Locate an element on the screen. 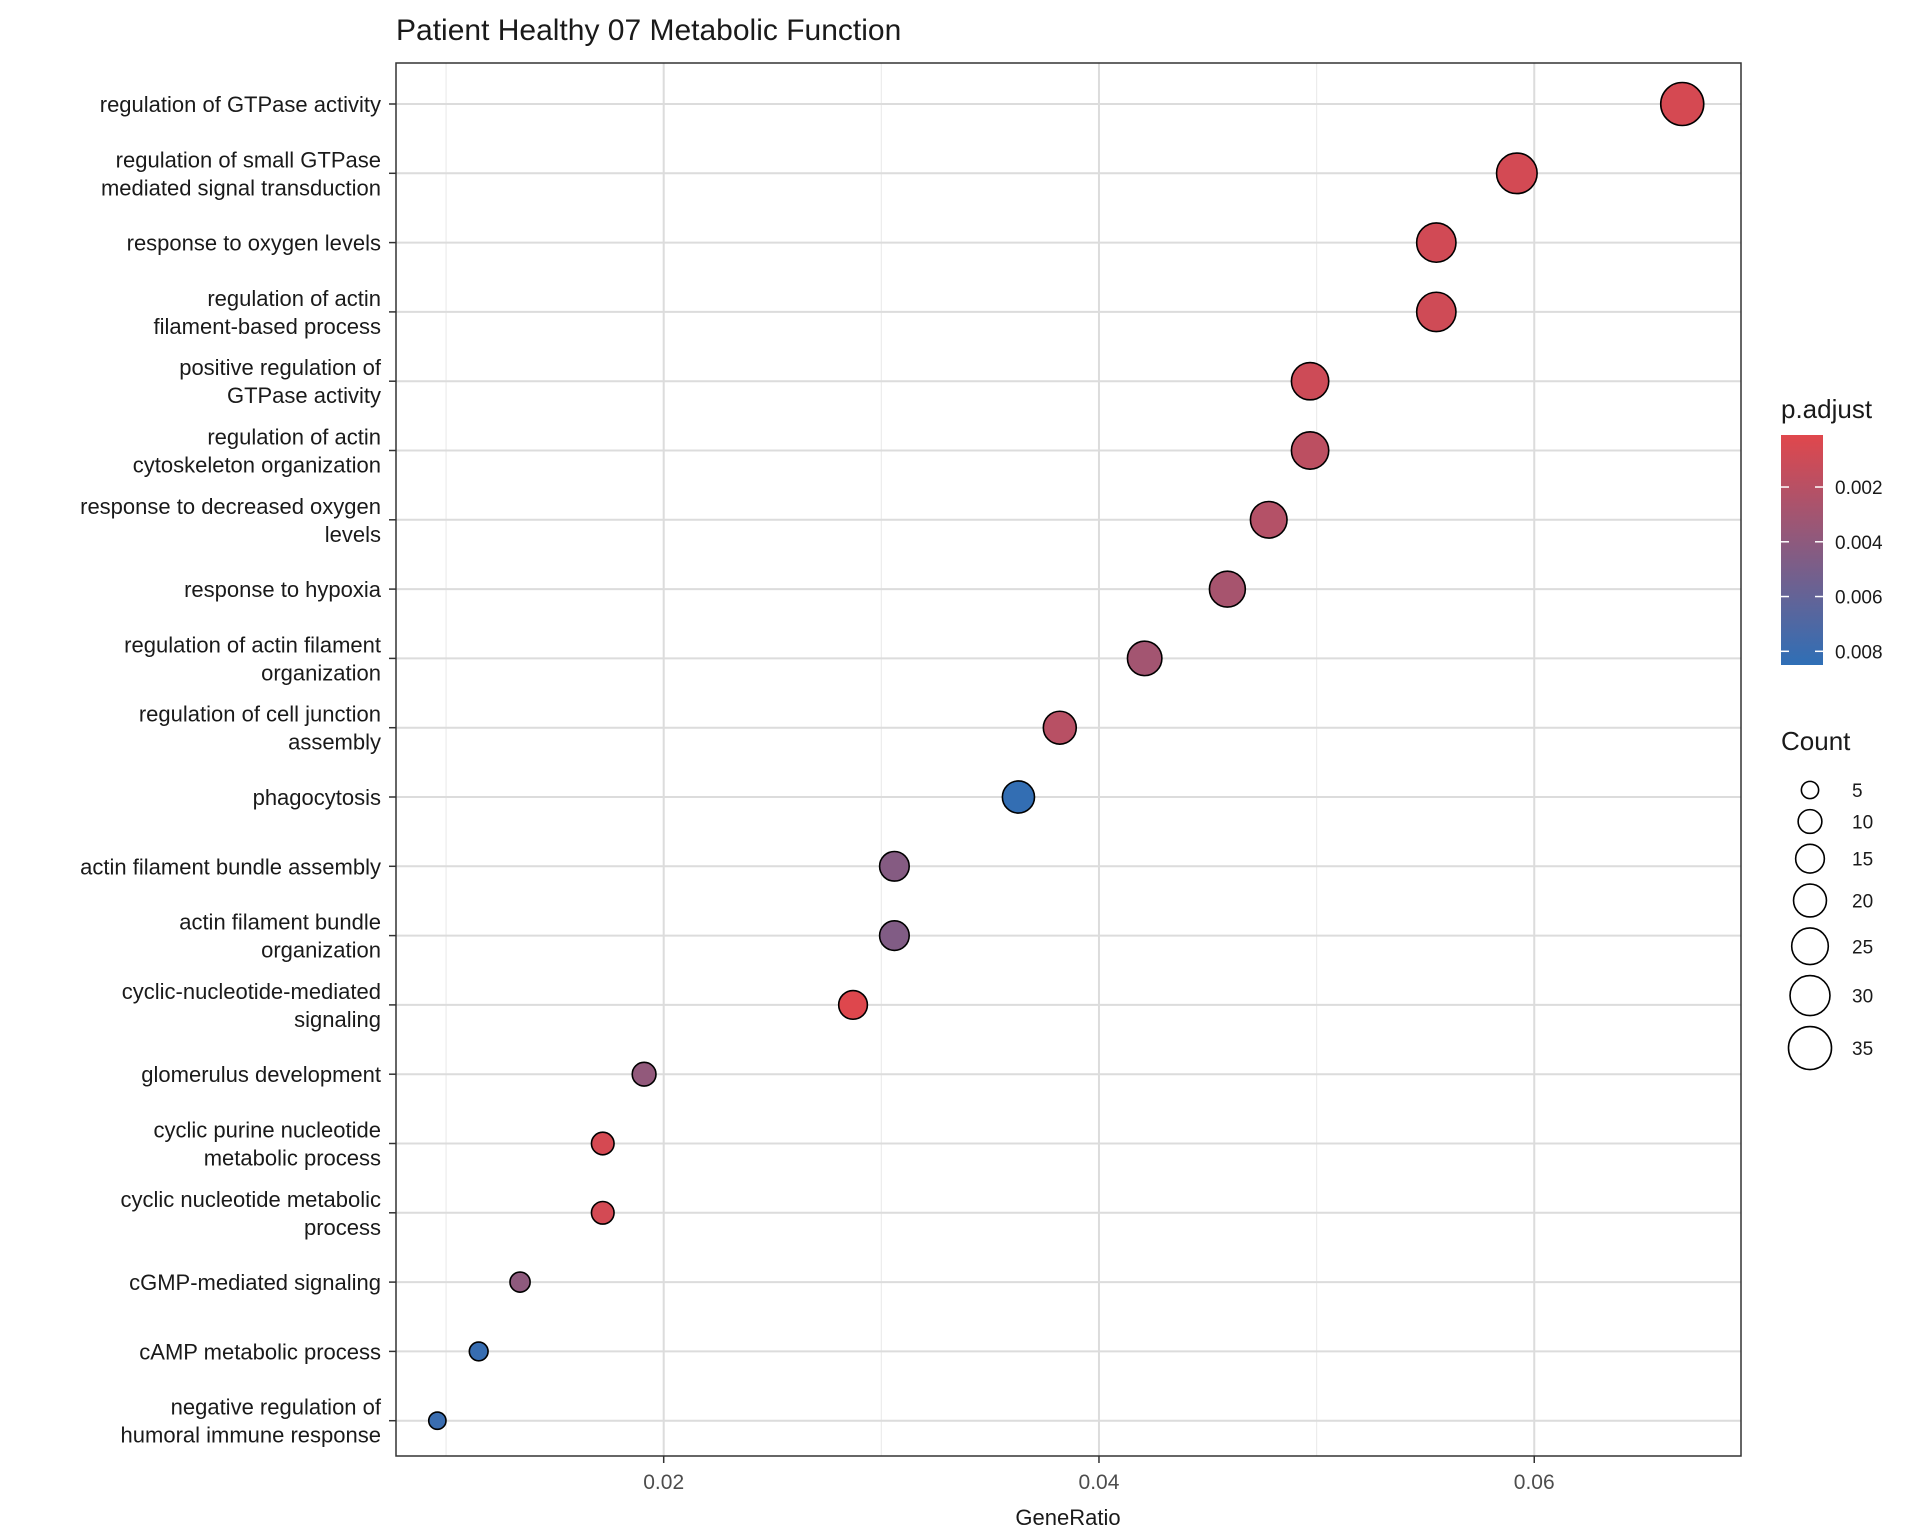 Image resolution: width=1920 pixels, height=1536 pixels. y-tick-label: response to decreased oxygen levels is located at coordinates (230, 520).